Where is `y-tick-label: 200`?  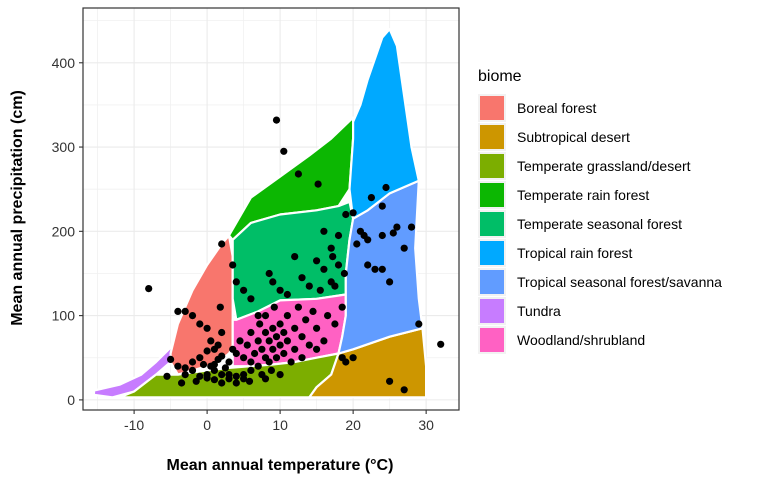 y-tick-label: 200 is located at coordinates (64, 231).